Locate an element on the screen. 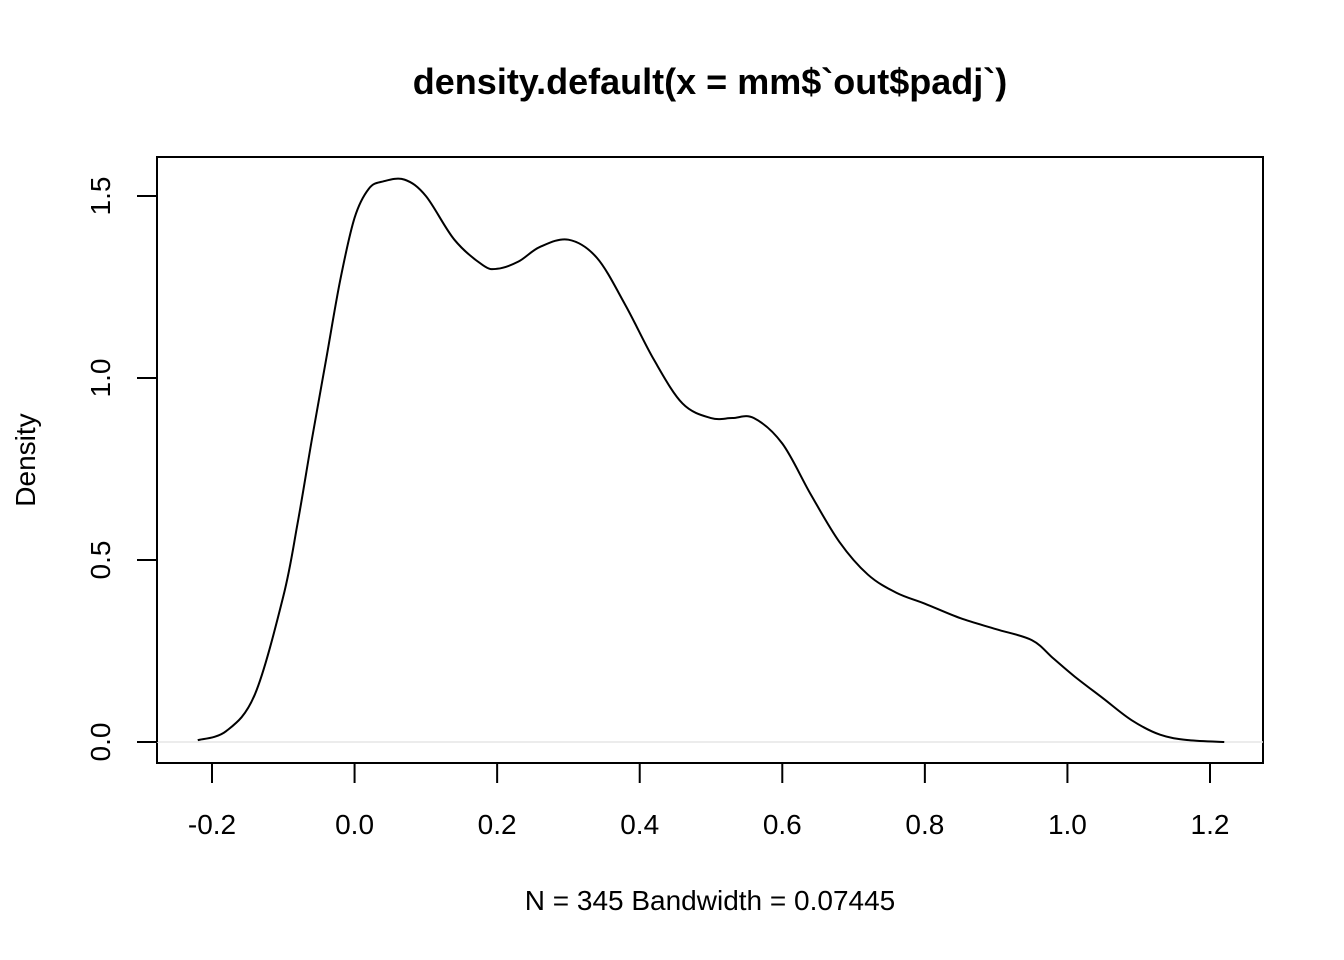  x-tick-label: 0.6 is located at coordinates (782, 824).